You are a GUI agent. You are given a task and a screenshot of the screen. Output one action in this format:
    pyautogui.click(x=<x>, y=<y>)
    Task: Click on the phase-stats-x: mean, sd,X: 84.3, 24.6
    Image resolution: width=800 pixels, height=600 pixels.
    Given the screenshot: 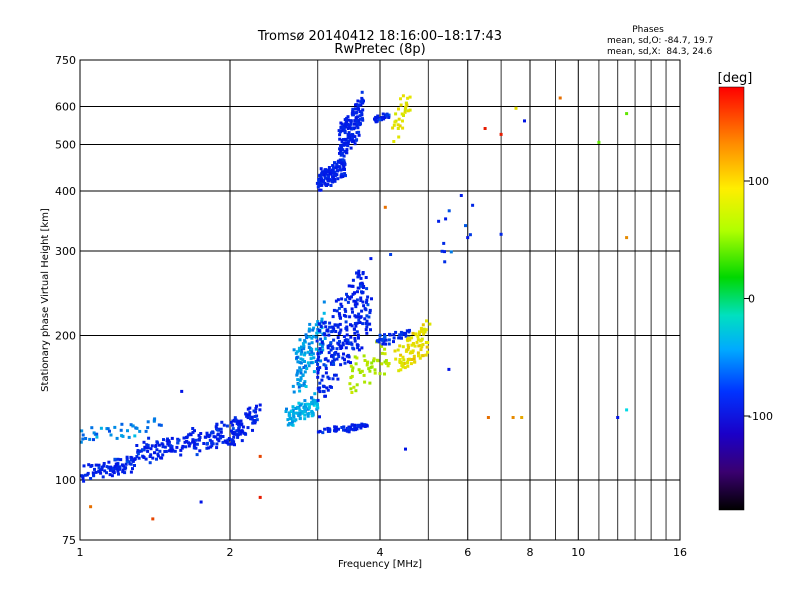 What is the action you would take?
    pyautogui.click(x=660, y=52)
    